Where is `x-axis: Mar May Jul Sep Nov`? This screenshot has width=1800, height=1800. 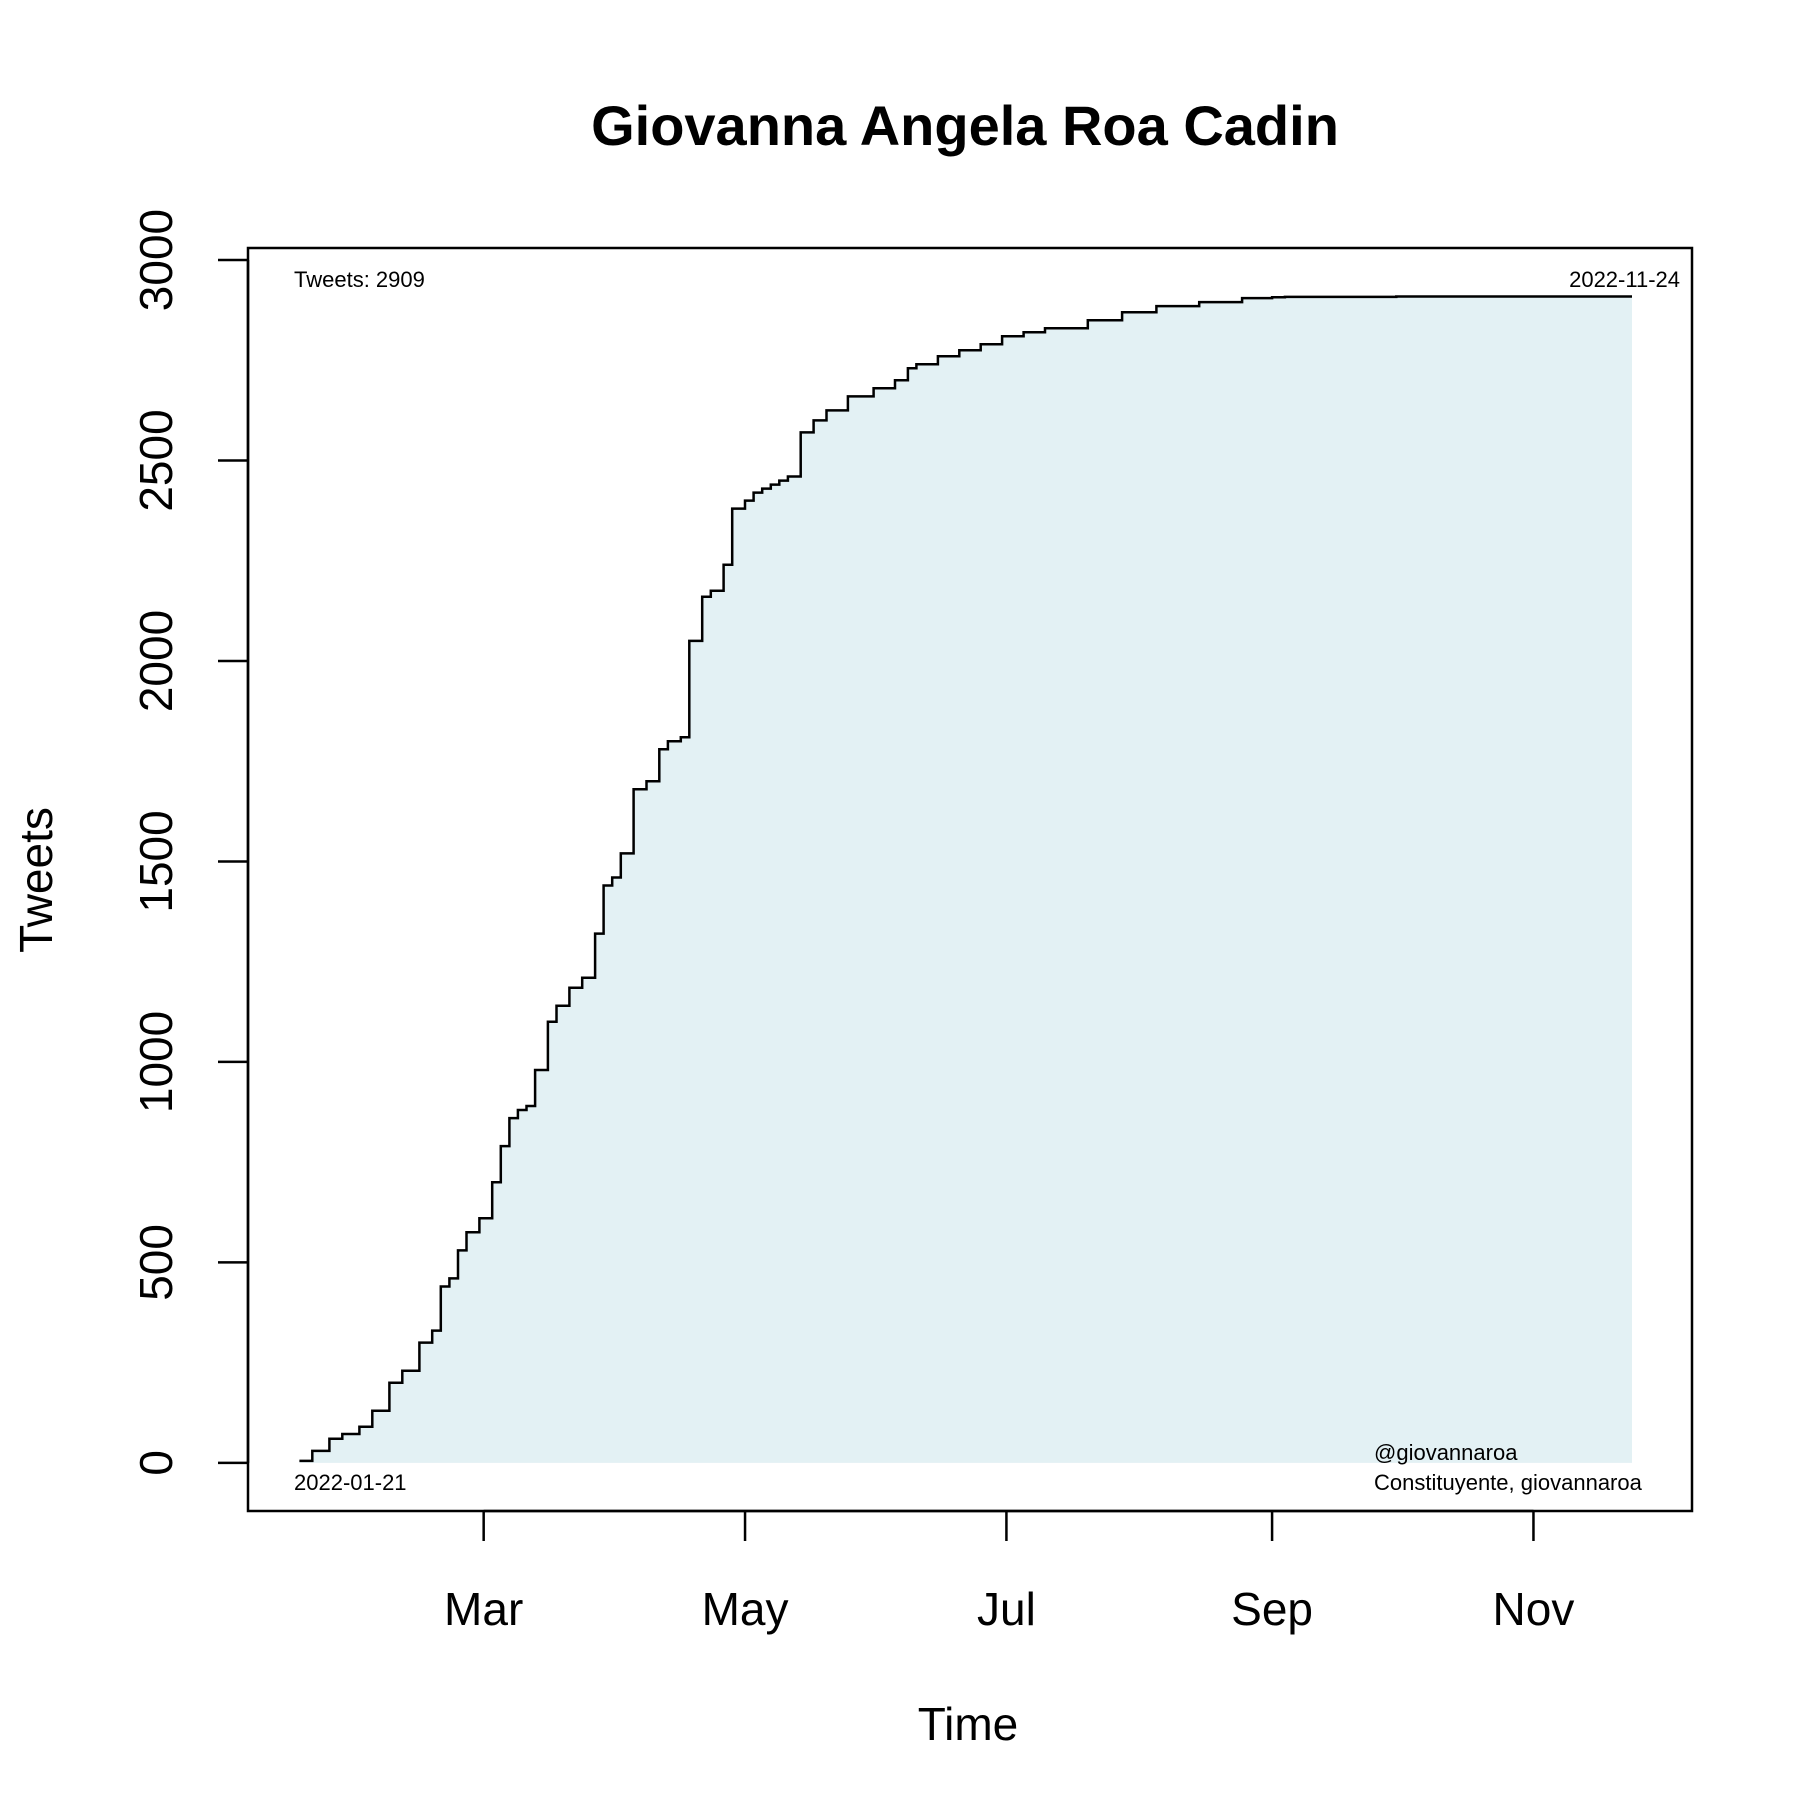
x-axis: Mar May Jul Sep Nov is located at coordinates (1009, 1572).